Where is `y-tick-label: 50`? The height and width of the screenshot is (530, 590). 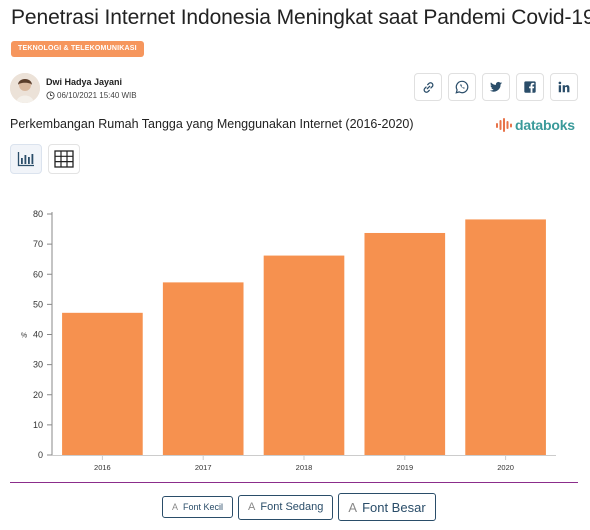
y-tick-label: 50 is located at coordinates (38, 304).